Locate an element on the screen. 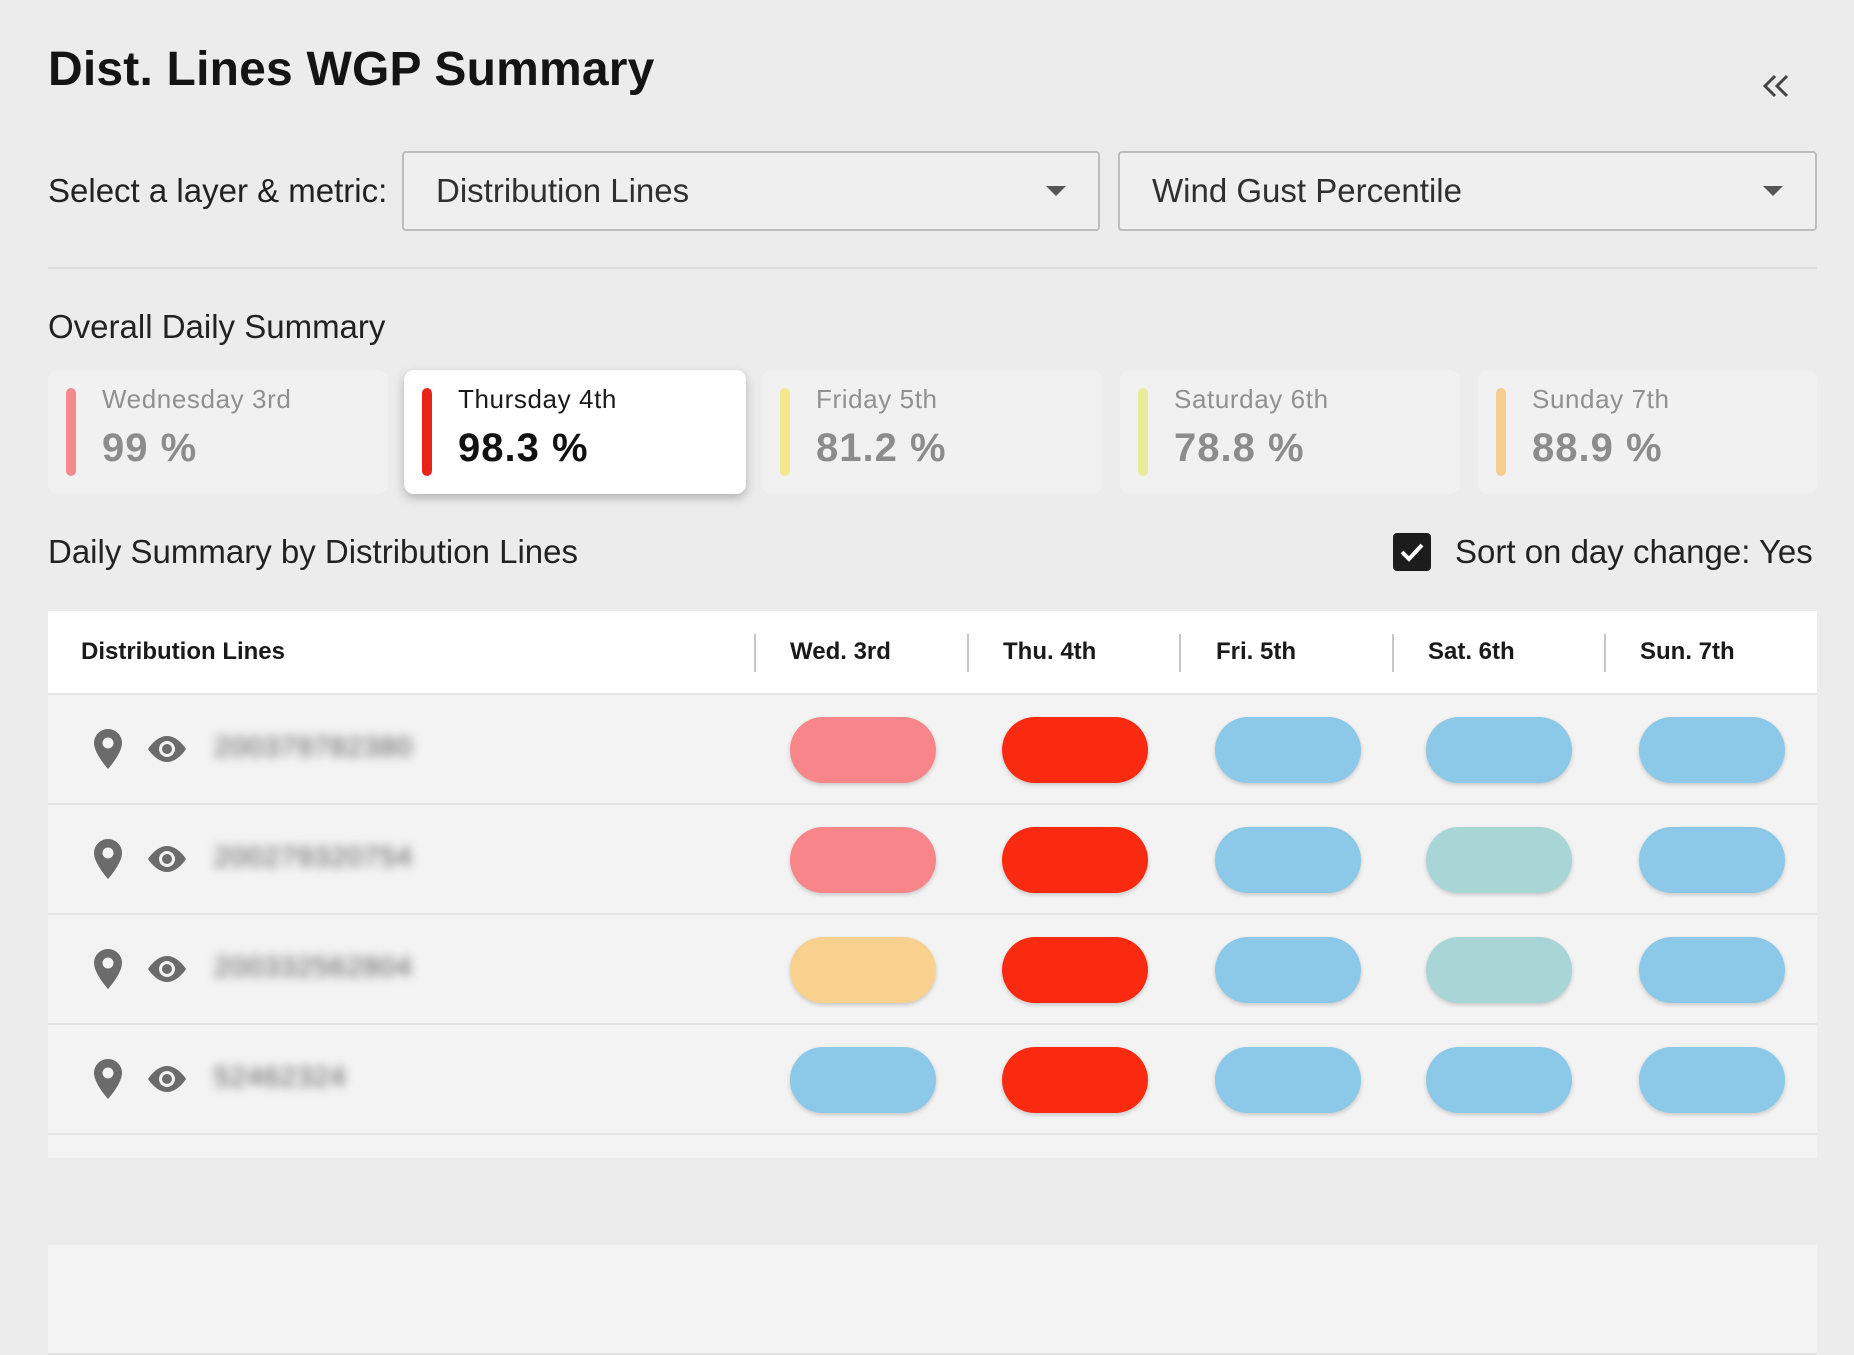 This screenshot has height=1355, width=1854. day-value: 99 % is located at coordinates (150, 448).